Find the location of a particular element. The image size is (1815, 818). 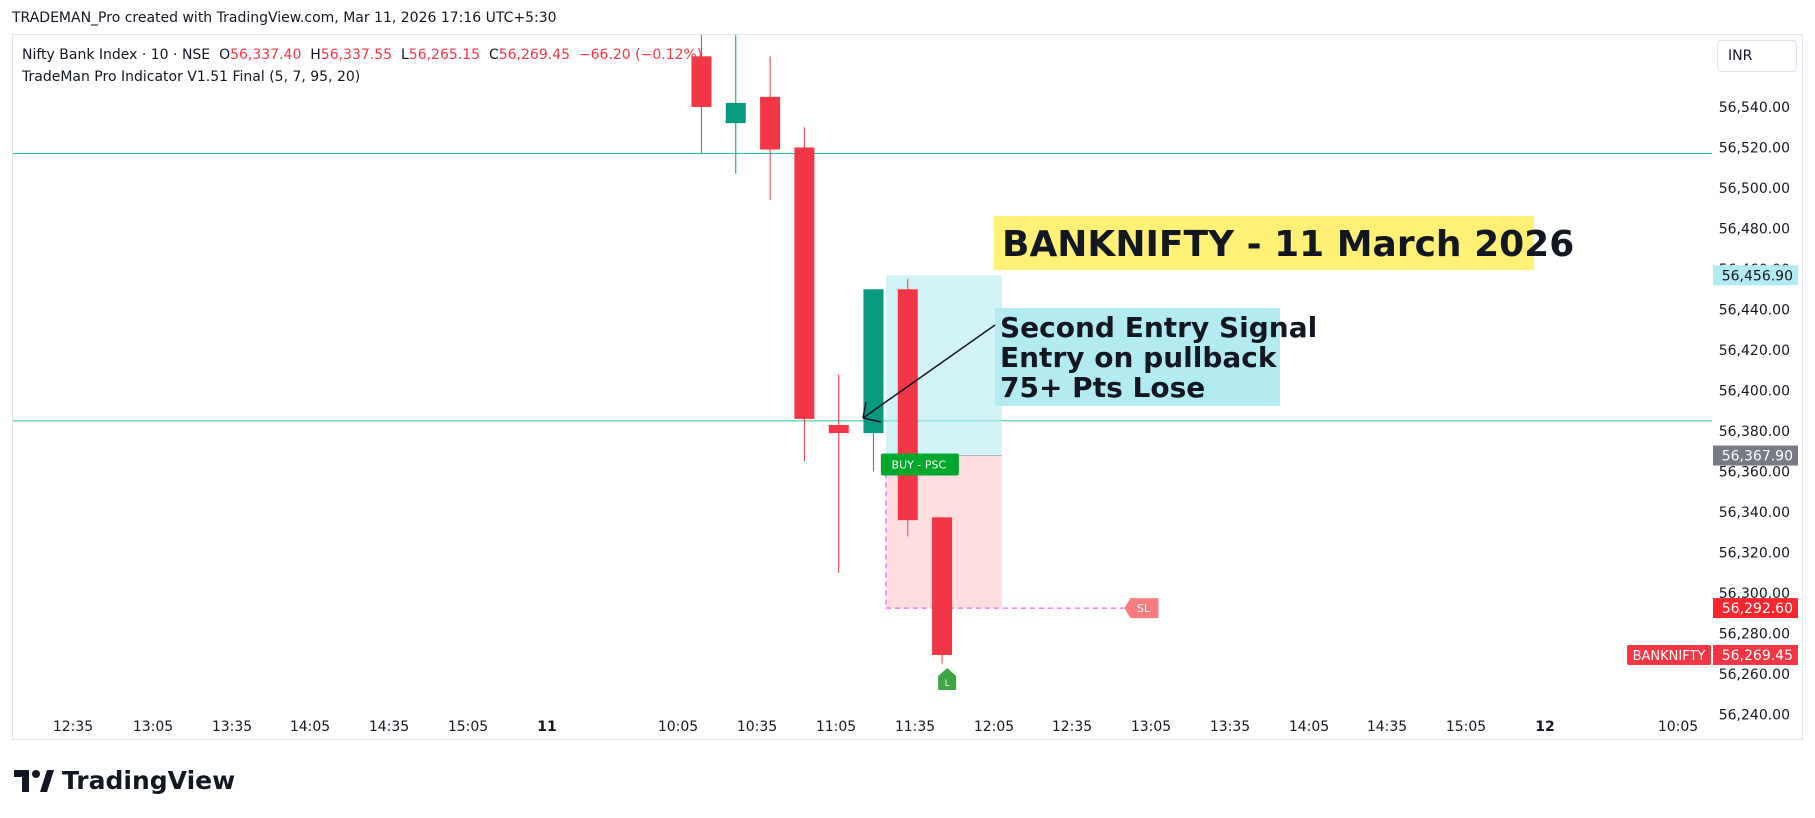

y-tick-label-12: 56,480.00 is located at coordinates (1754, 229).